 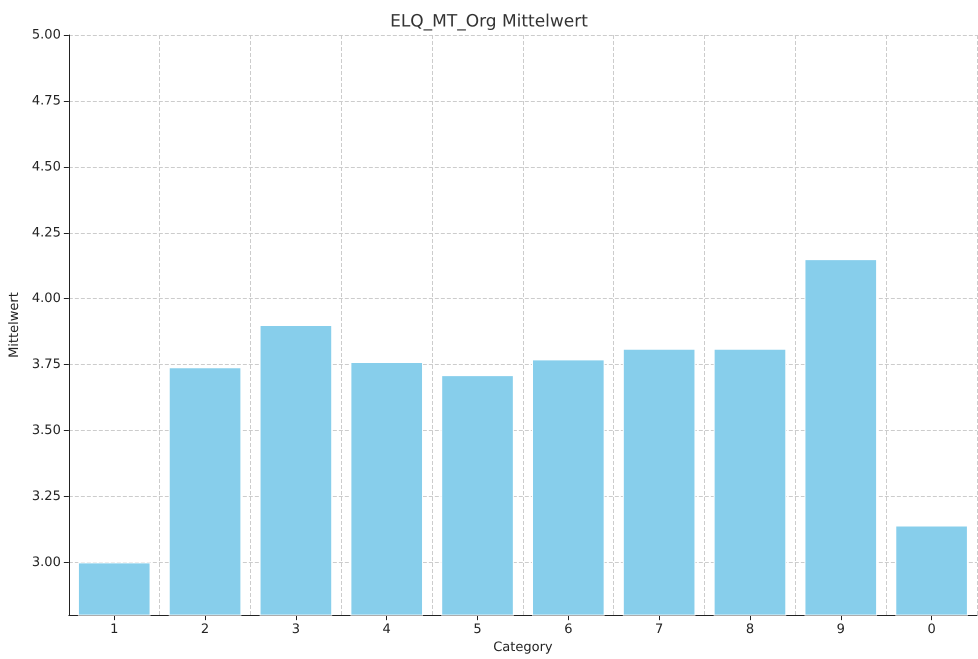 What do you see at coordinates (489, 22) in the screenshot?
I see `chart-title: ELQ_MT_Org Mittelwert` at bounding box center [489, 22].